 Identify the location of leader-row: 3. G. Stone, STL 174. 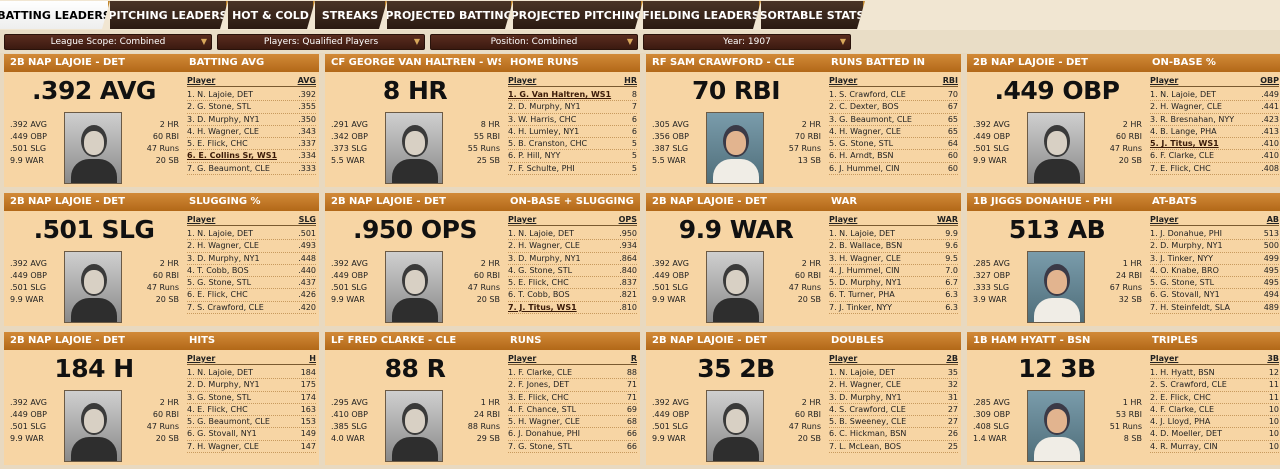
(251, 398).